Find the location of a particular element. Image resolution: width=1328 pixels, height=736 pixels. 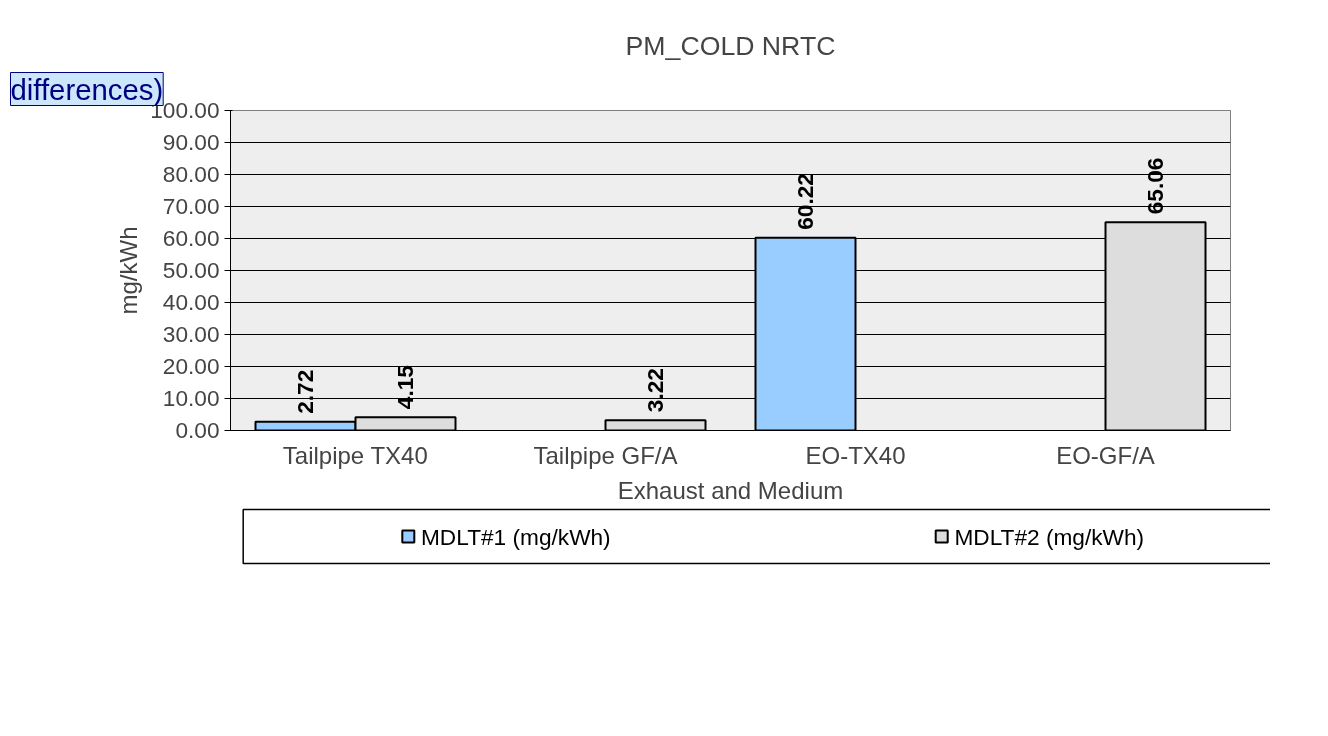

y-tick-label: 80.00 is located at coordinates (191, 174).